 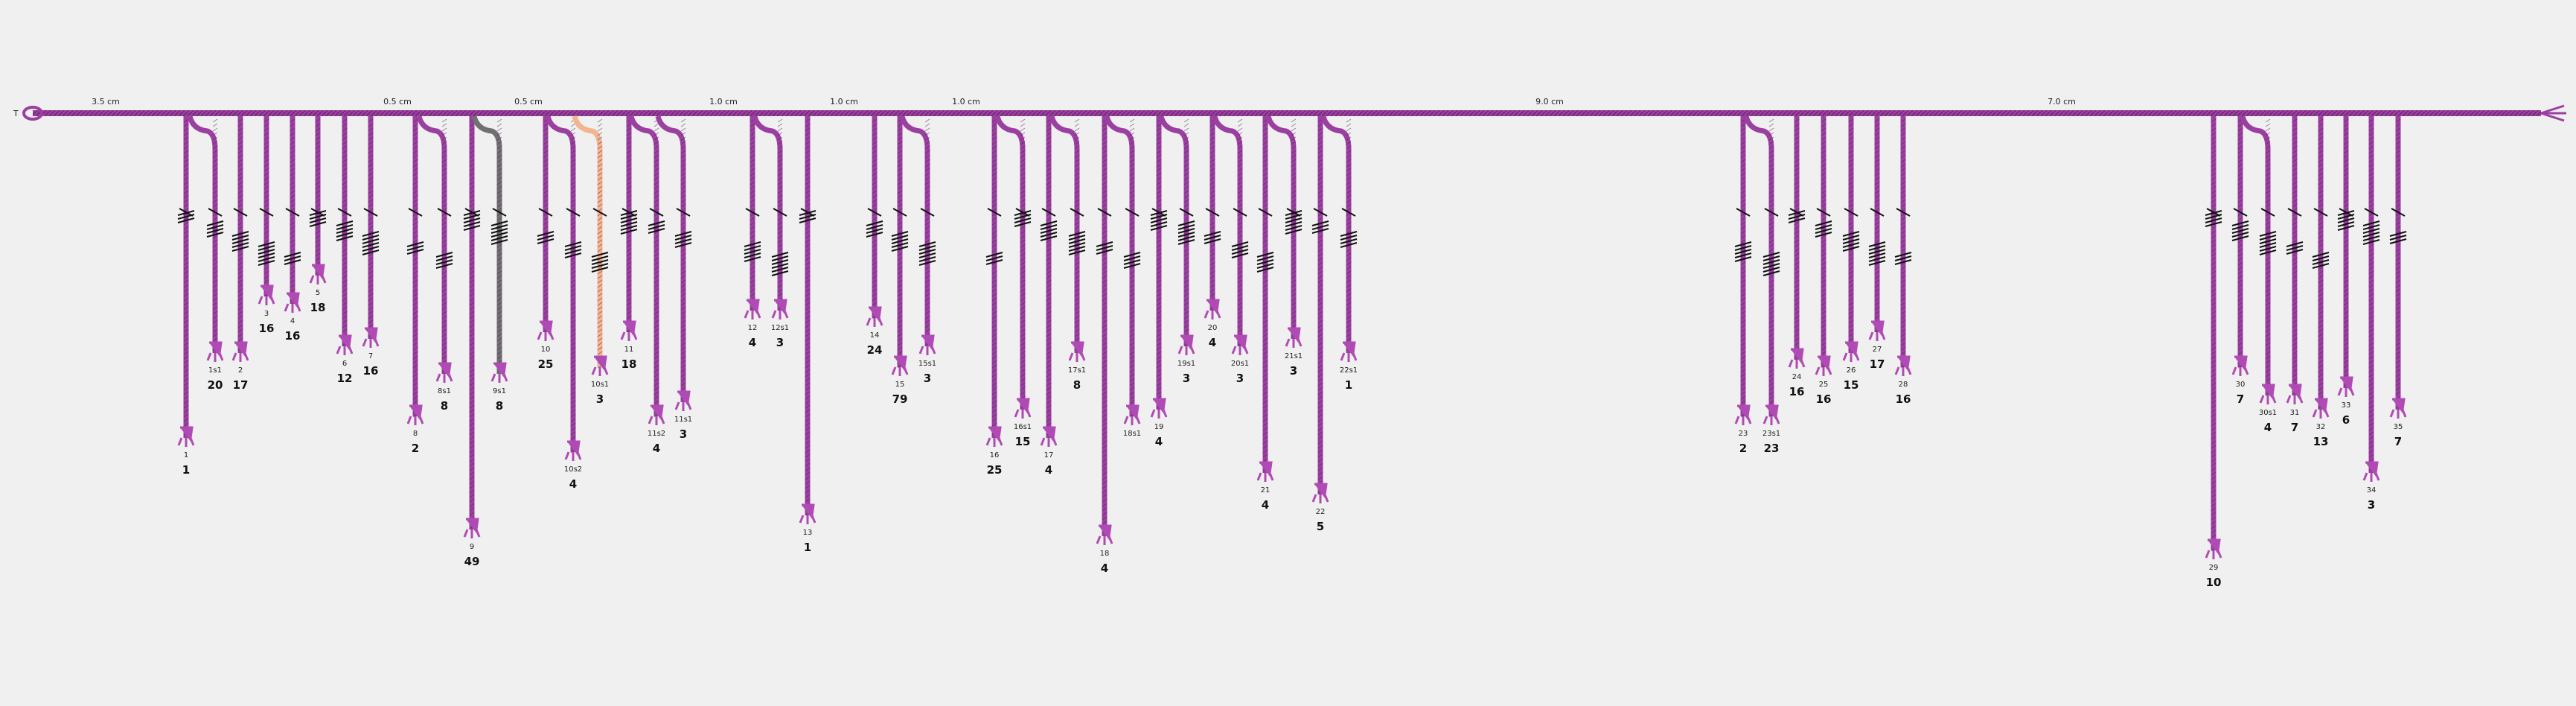 I want to click on cord-tassel, so click(x=318, y=274).